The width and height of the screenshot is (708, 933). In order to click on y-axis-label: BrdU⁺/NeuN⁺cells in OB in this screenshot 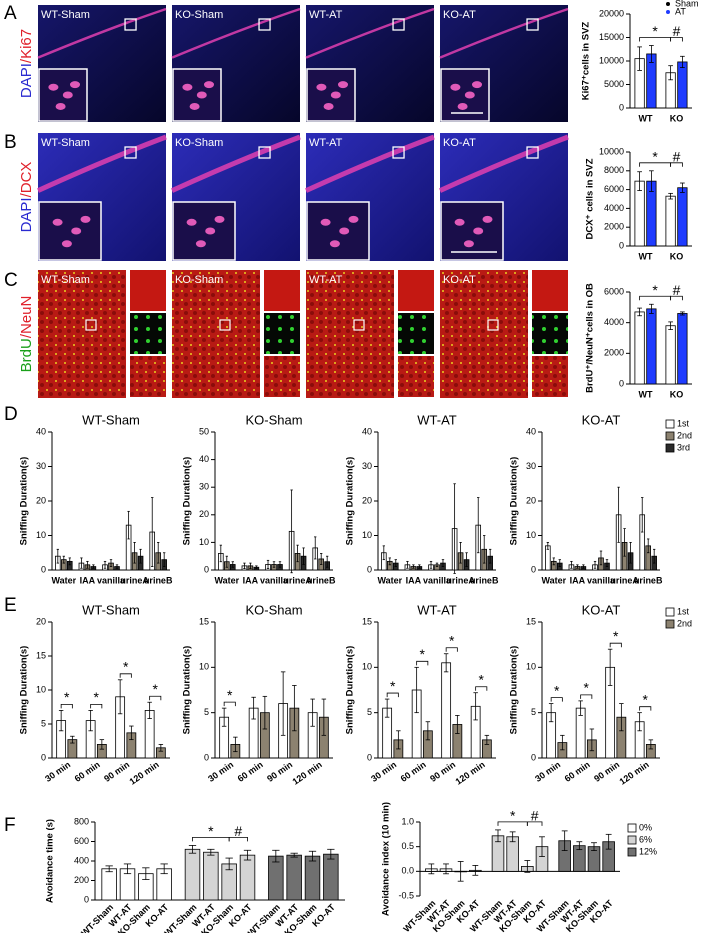, I will do `click(590, 338)`.